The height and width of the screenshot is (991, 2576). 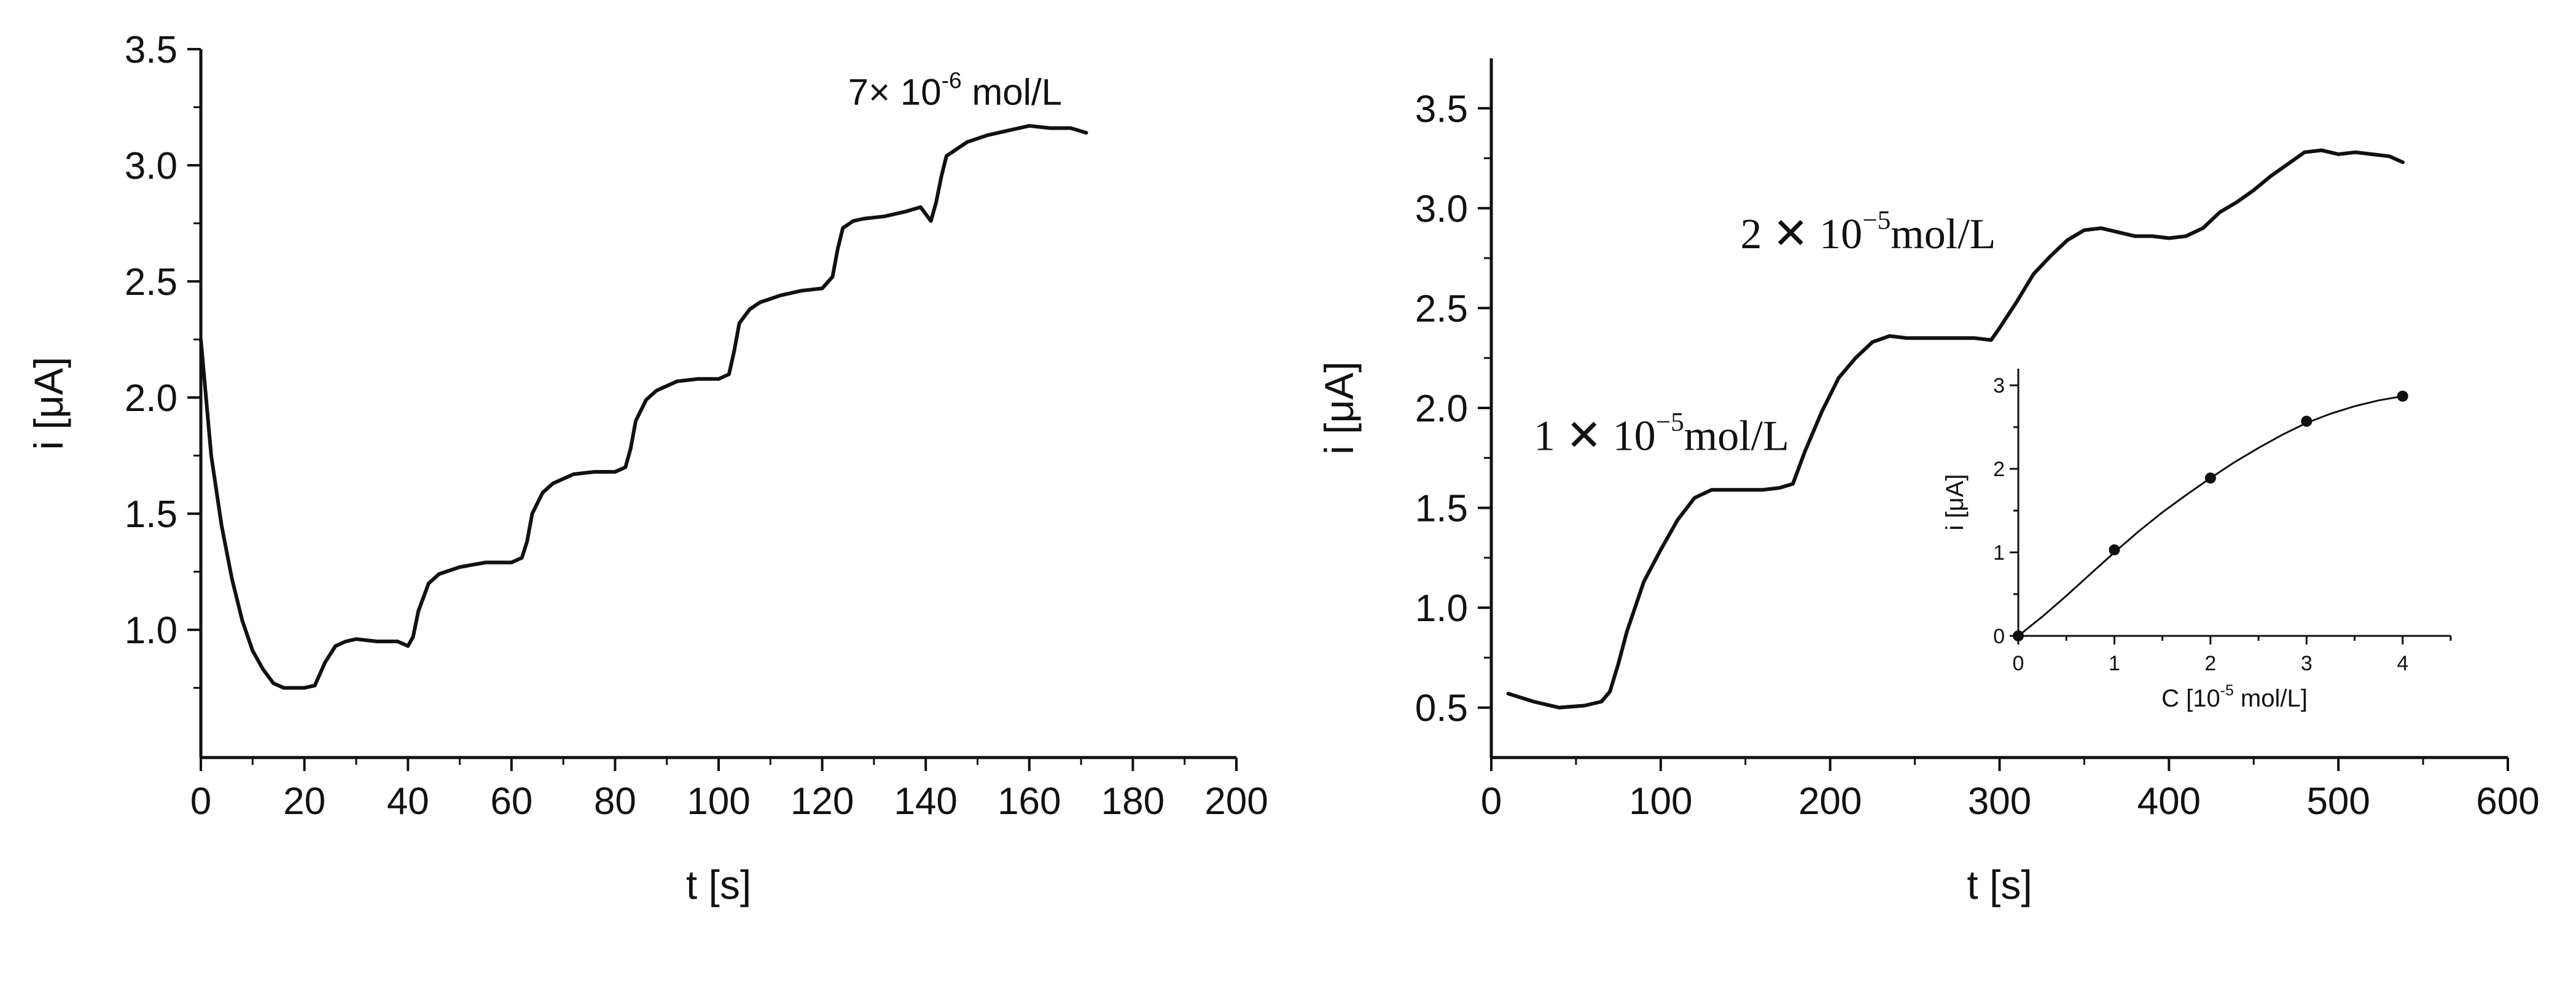 What do you see at coordinates (2507, 801) in the screenshot?
I see `x-tick-label: 600` at bounding box center [2507, 801].